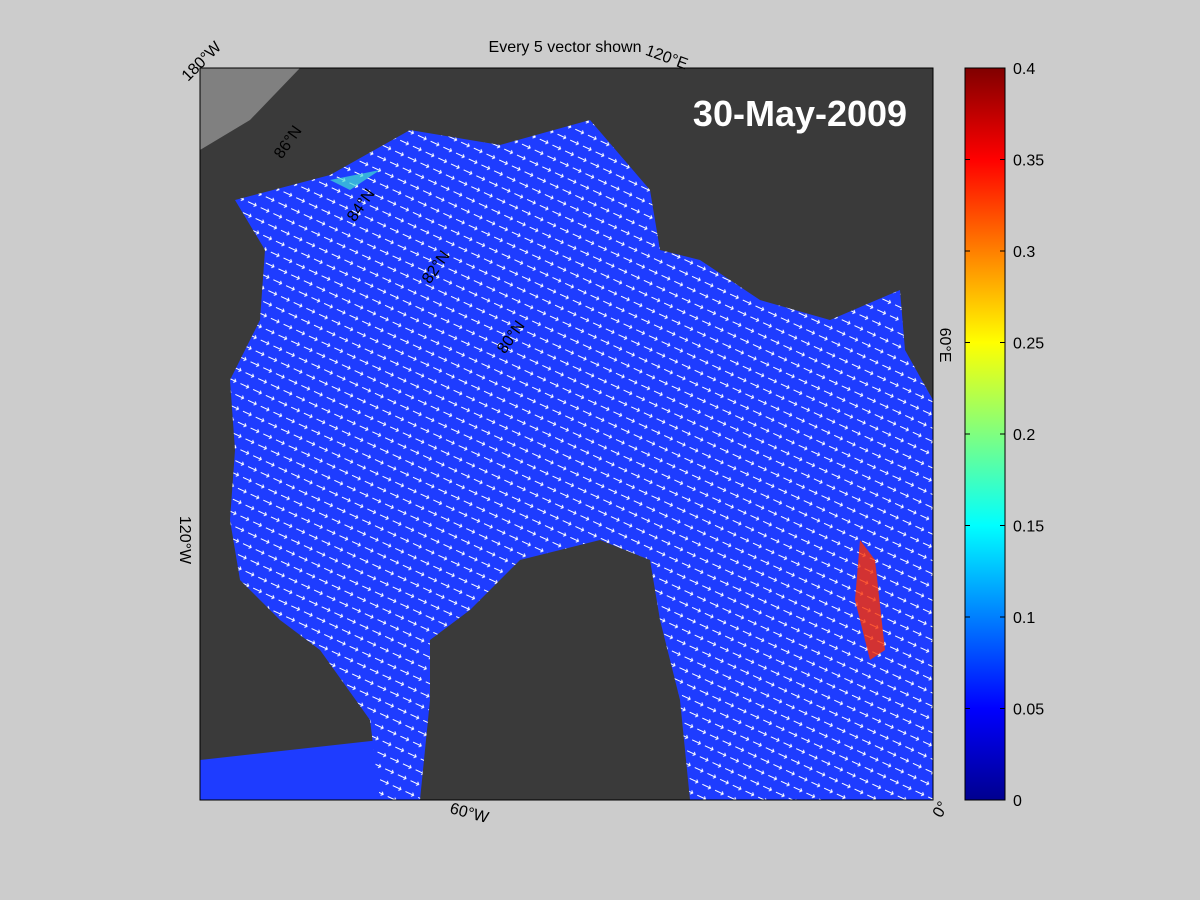 The image size is (1200, 900). What do you see at coordinates (1028, 161) in the screenshot?
I see `colorbar-tick-label: 0.35` at bounding box center [1028, 161].